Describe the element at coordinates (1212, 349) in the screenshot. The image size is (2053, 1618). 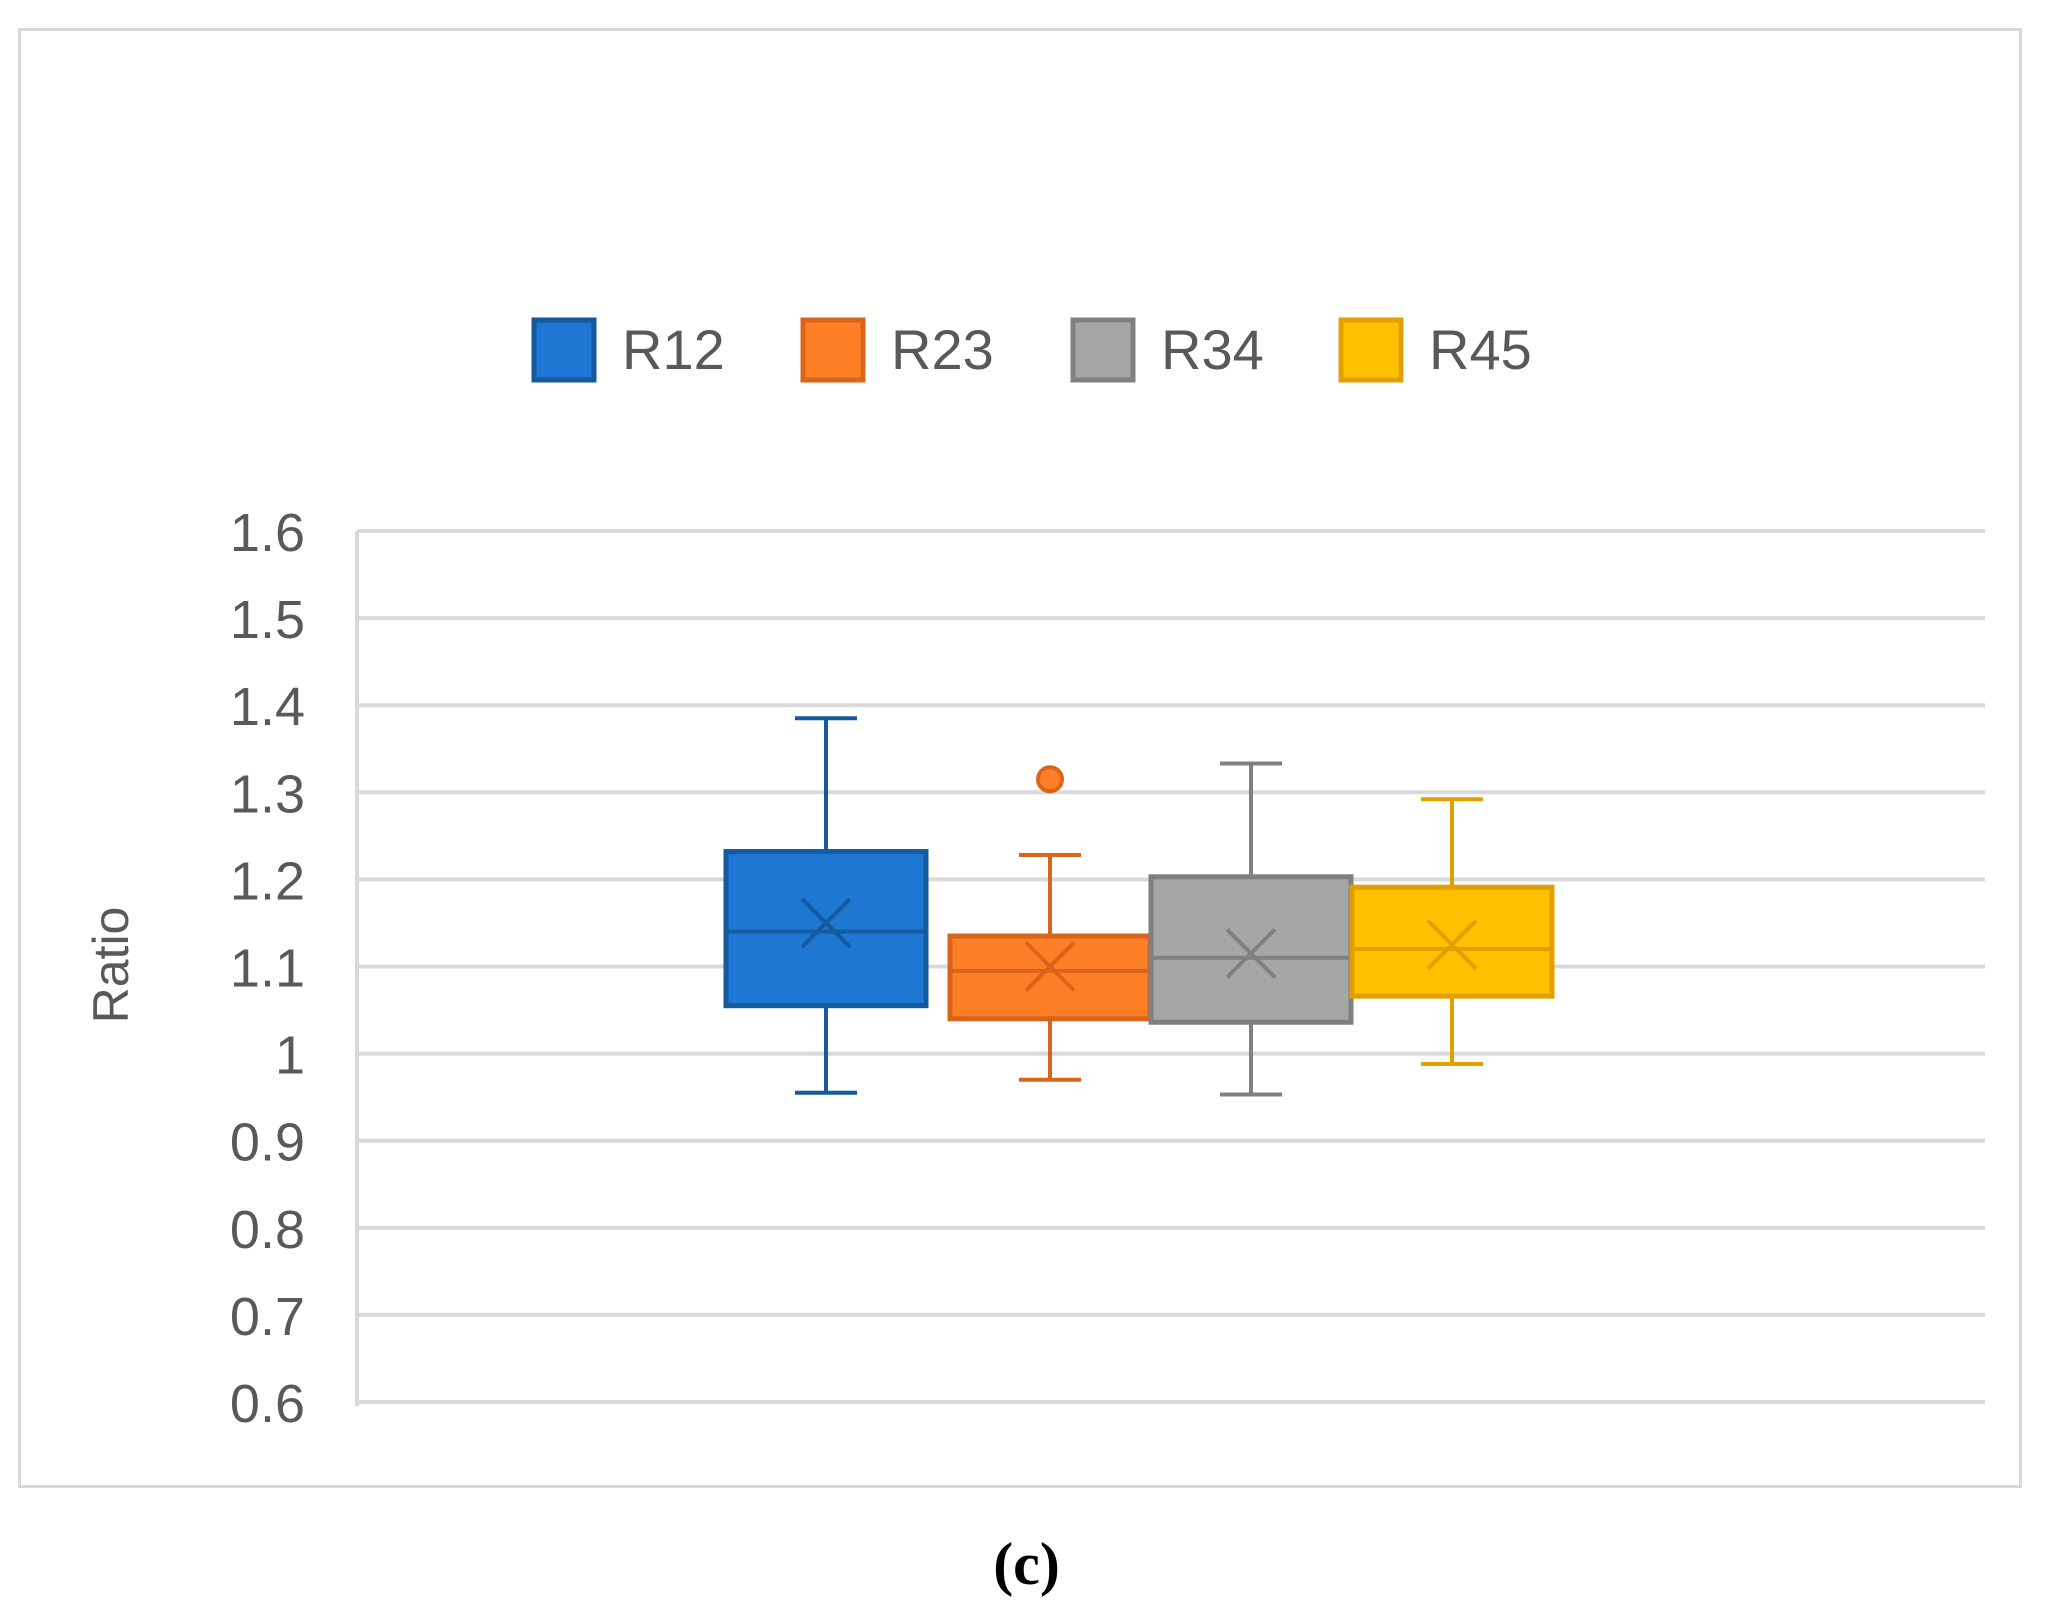
I see `legend-label: R34` at that location.